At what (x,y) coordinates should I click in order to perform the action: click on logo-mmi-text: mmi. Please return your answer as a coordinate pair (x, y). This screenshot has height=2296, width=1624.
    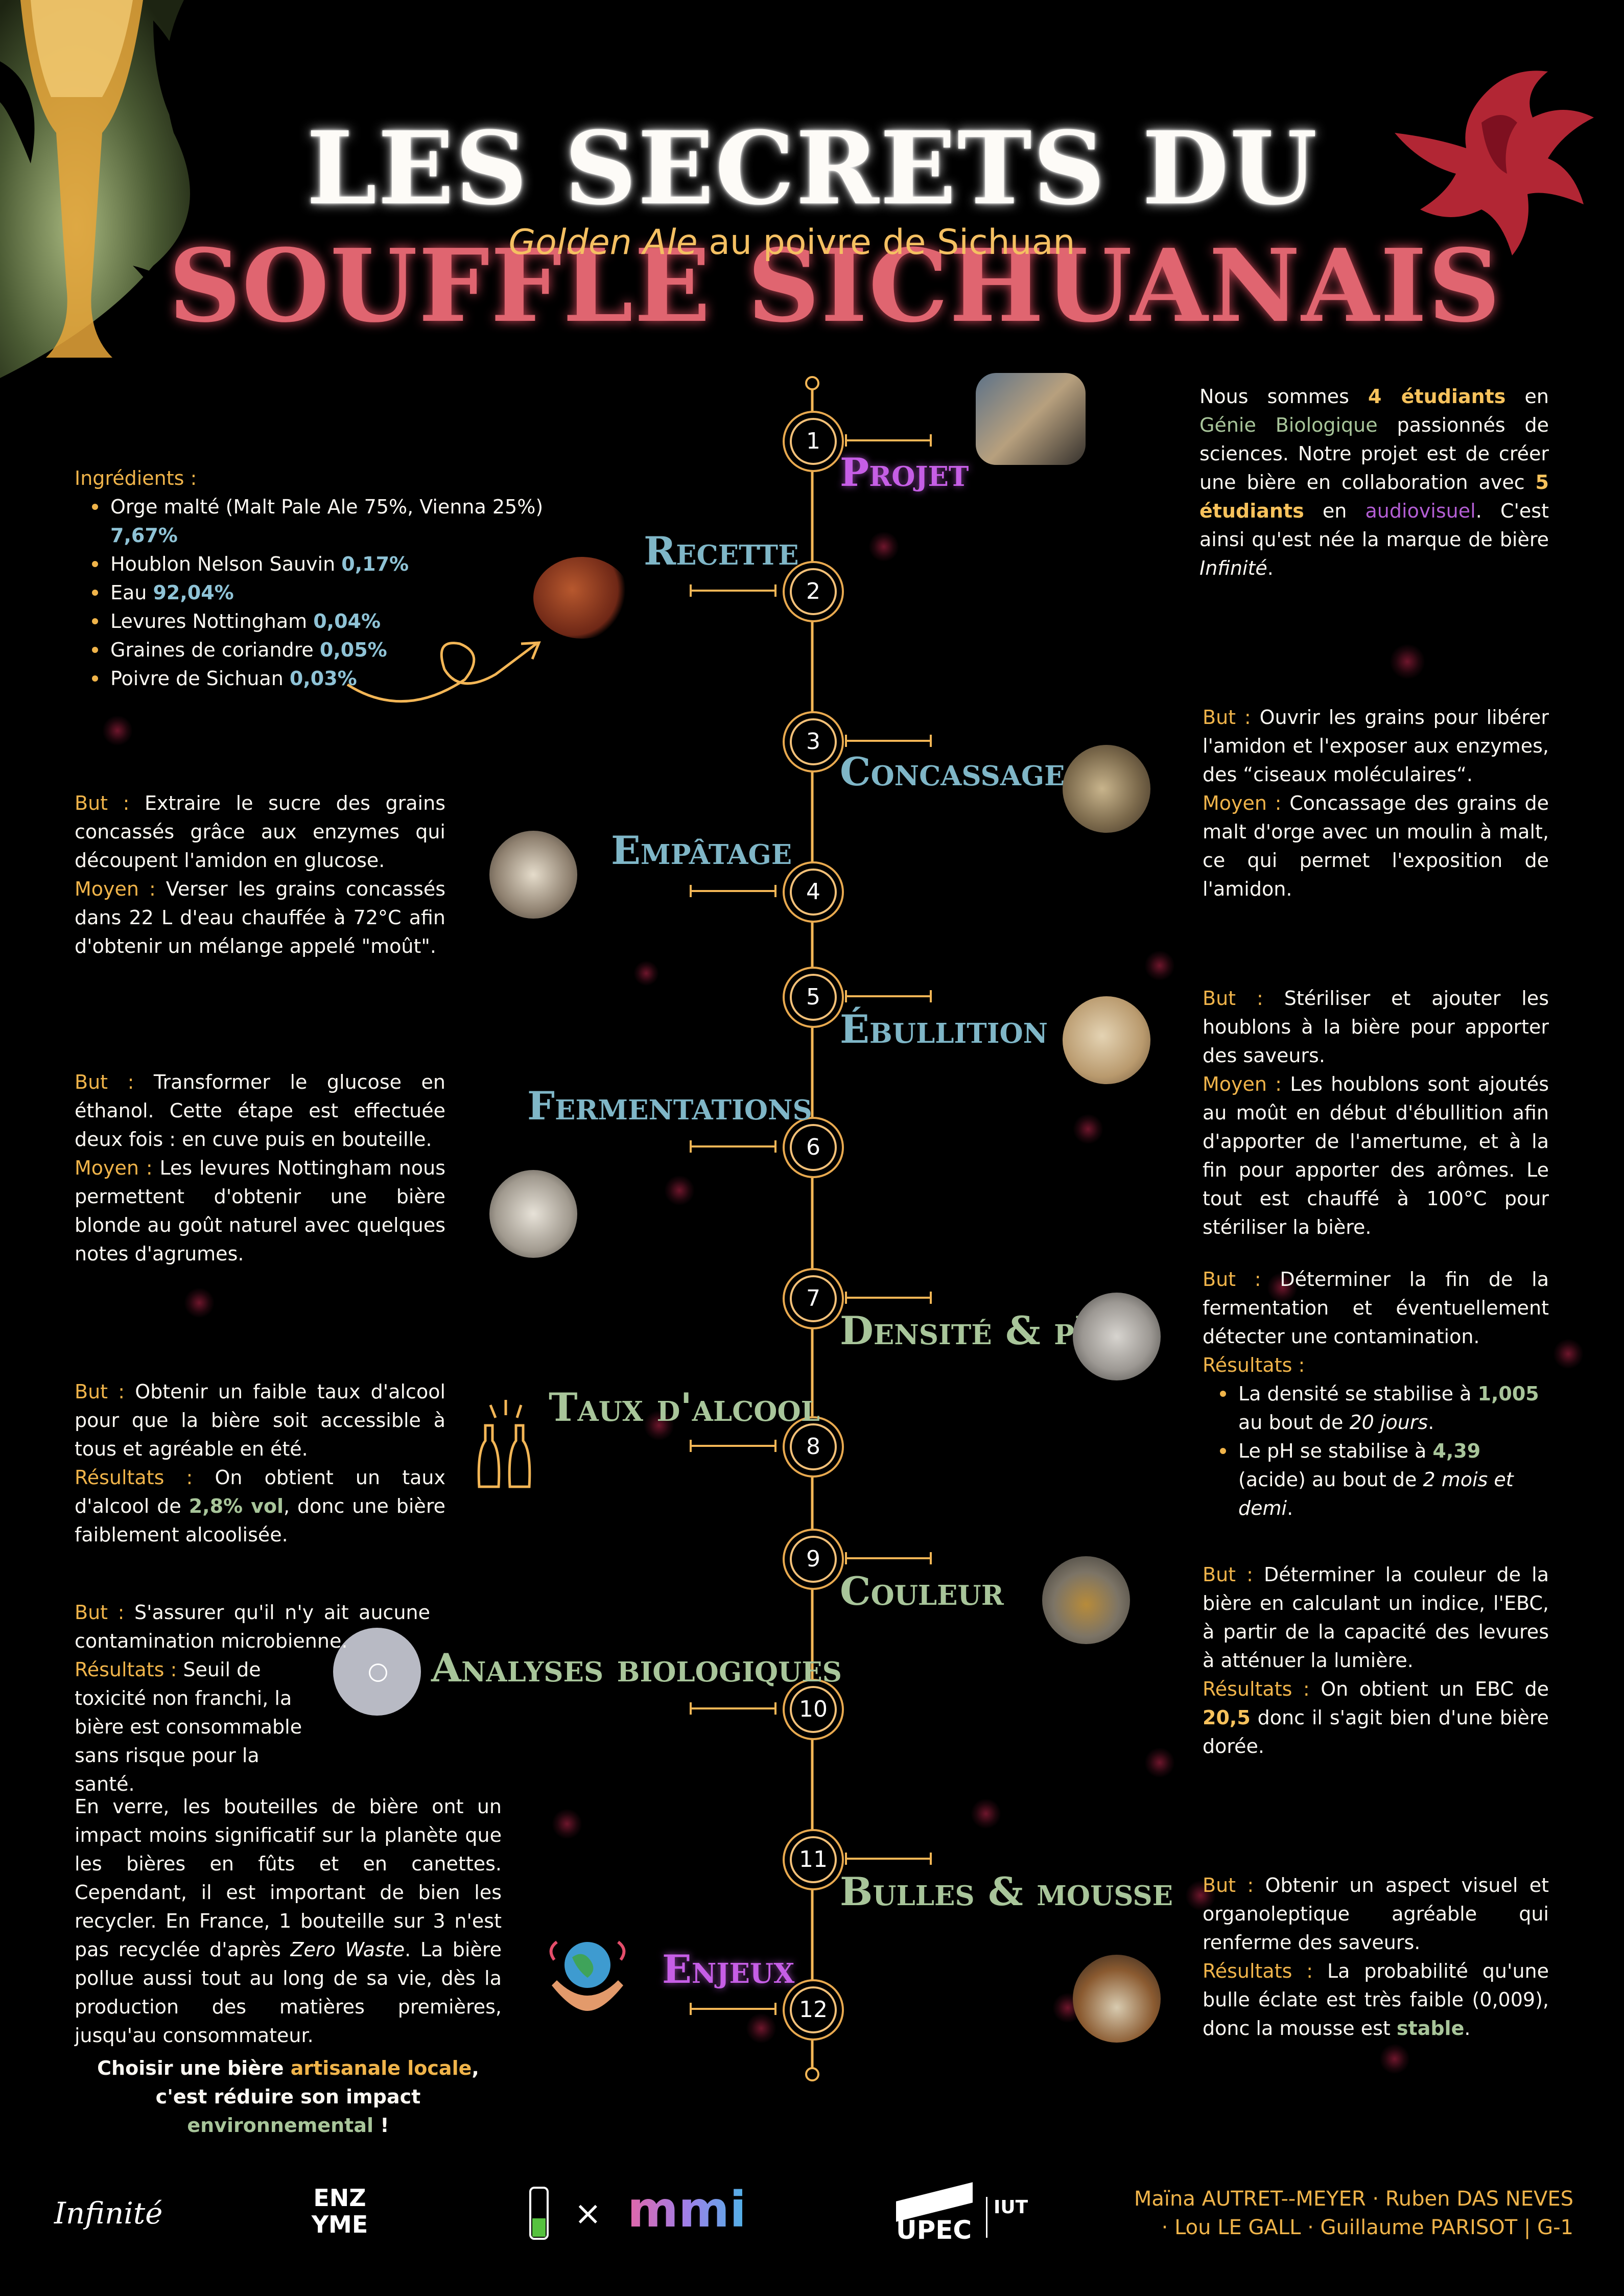
    Looking at the image, I should click on (686, 2209).